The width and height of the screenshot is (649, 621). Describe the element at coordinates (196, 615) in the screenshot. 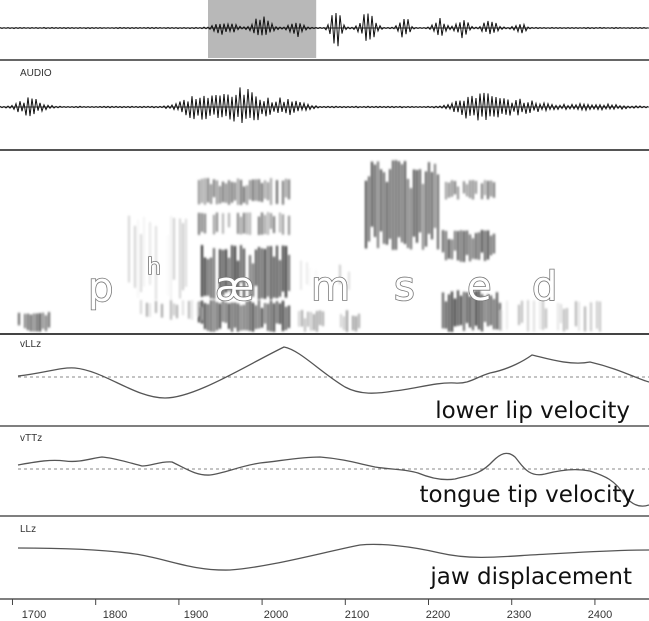

I see `tick-label-1900: 1900` at that location.